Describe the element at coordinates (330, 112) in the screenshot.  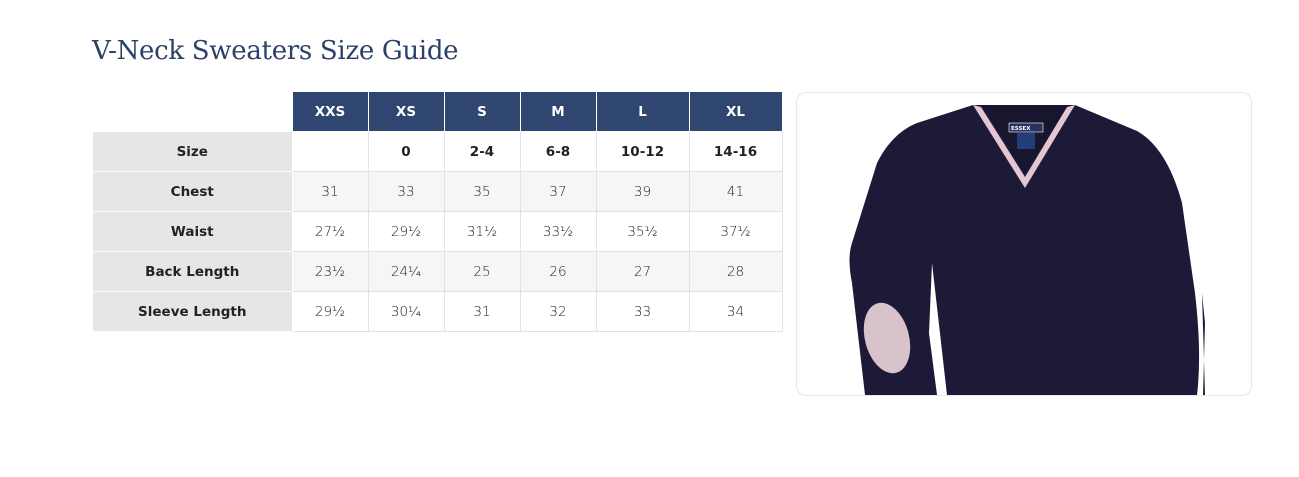
I see `column-header: XXS` at that location.